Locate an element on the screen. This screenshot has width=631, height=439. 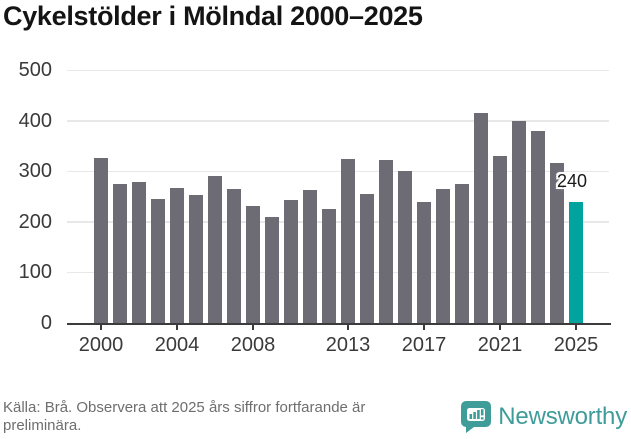
bar-2022 is located at coordinates (519, 222).